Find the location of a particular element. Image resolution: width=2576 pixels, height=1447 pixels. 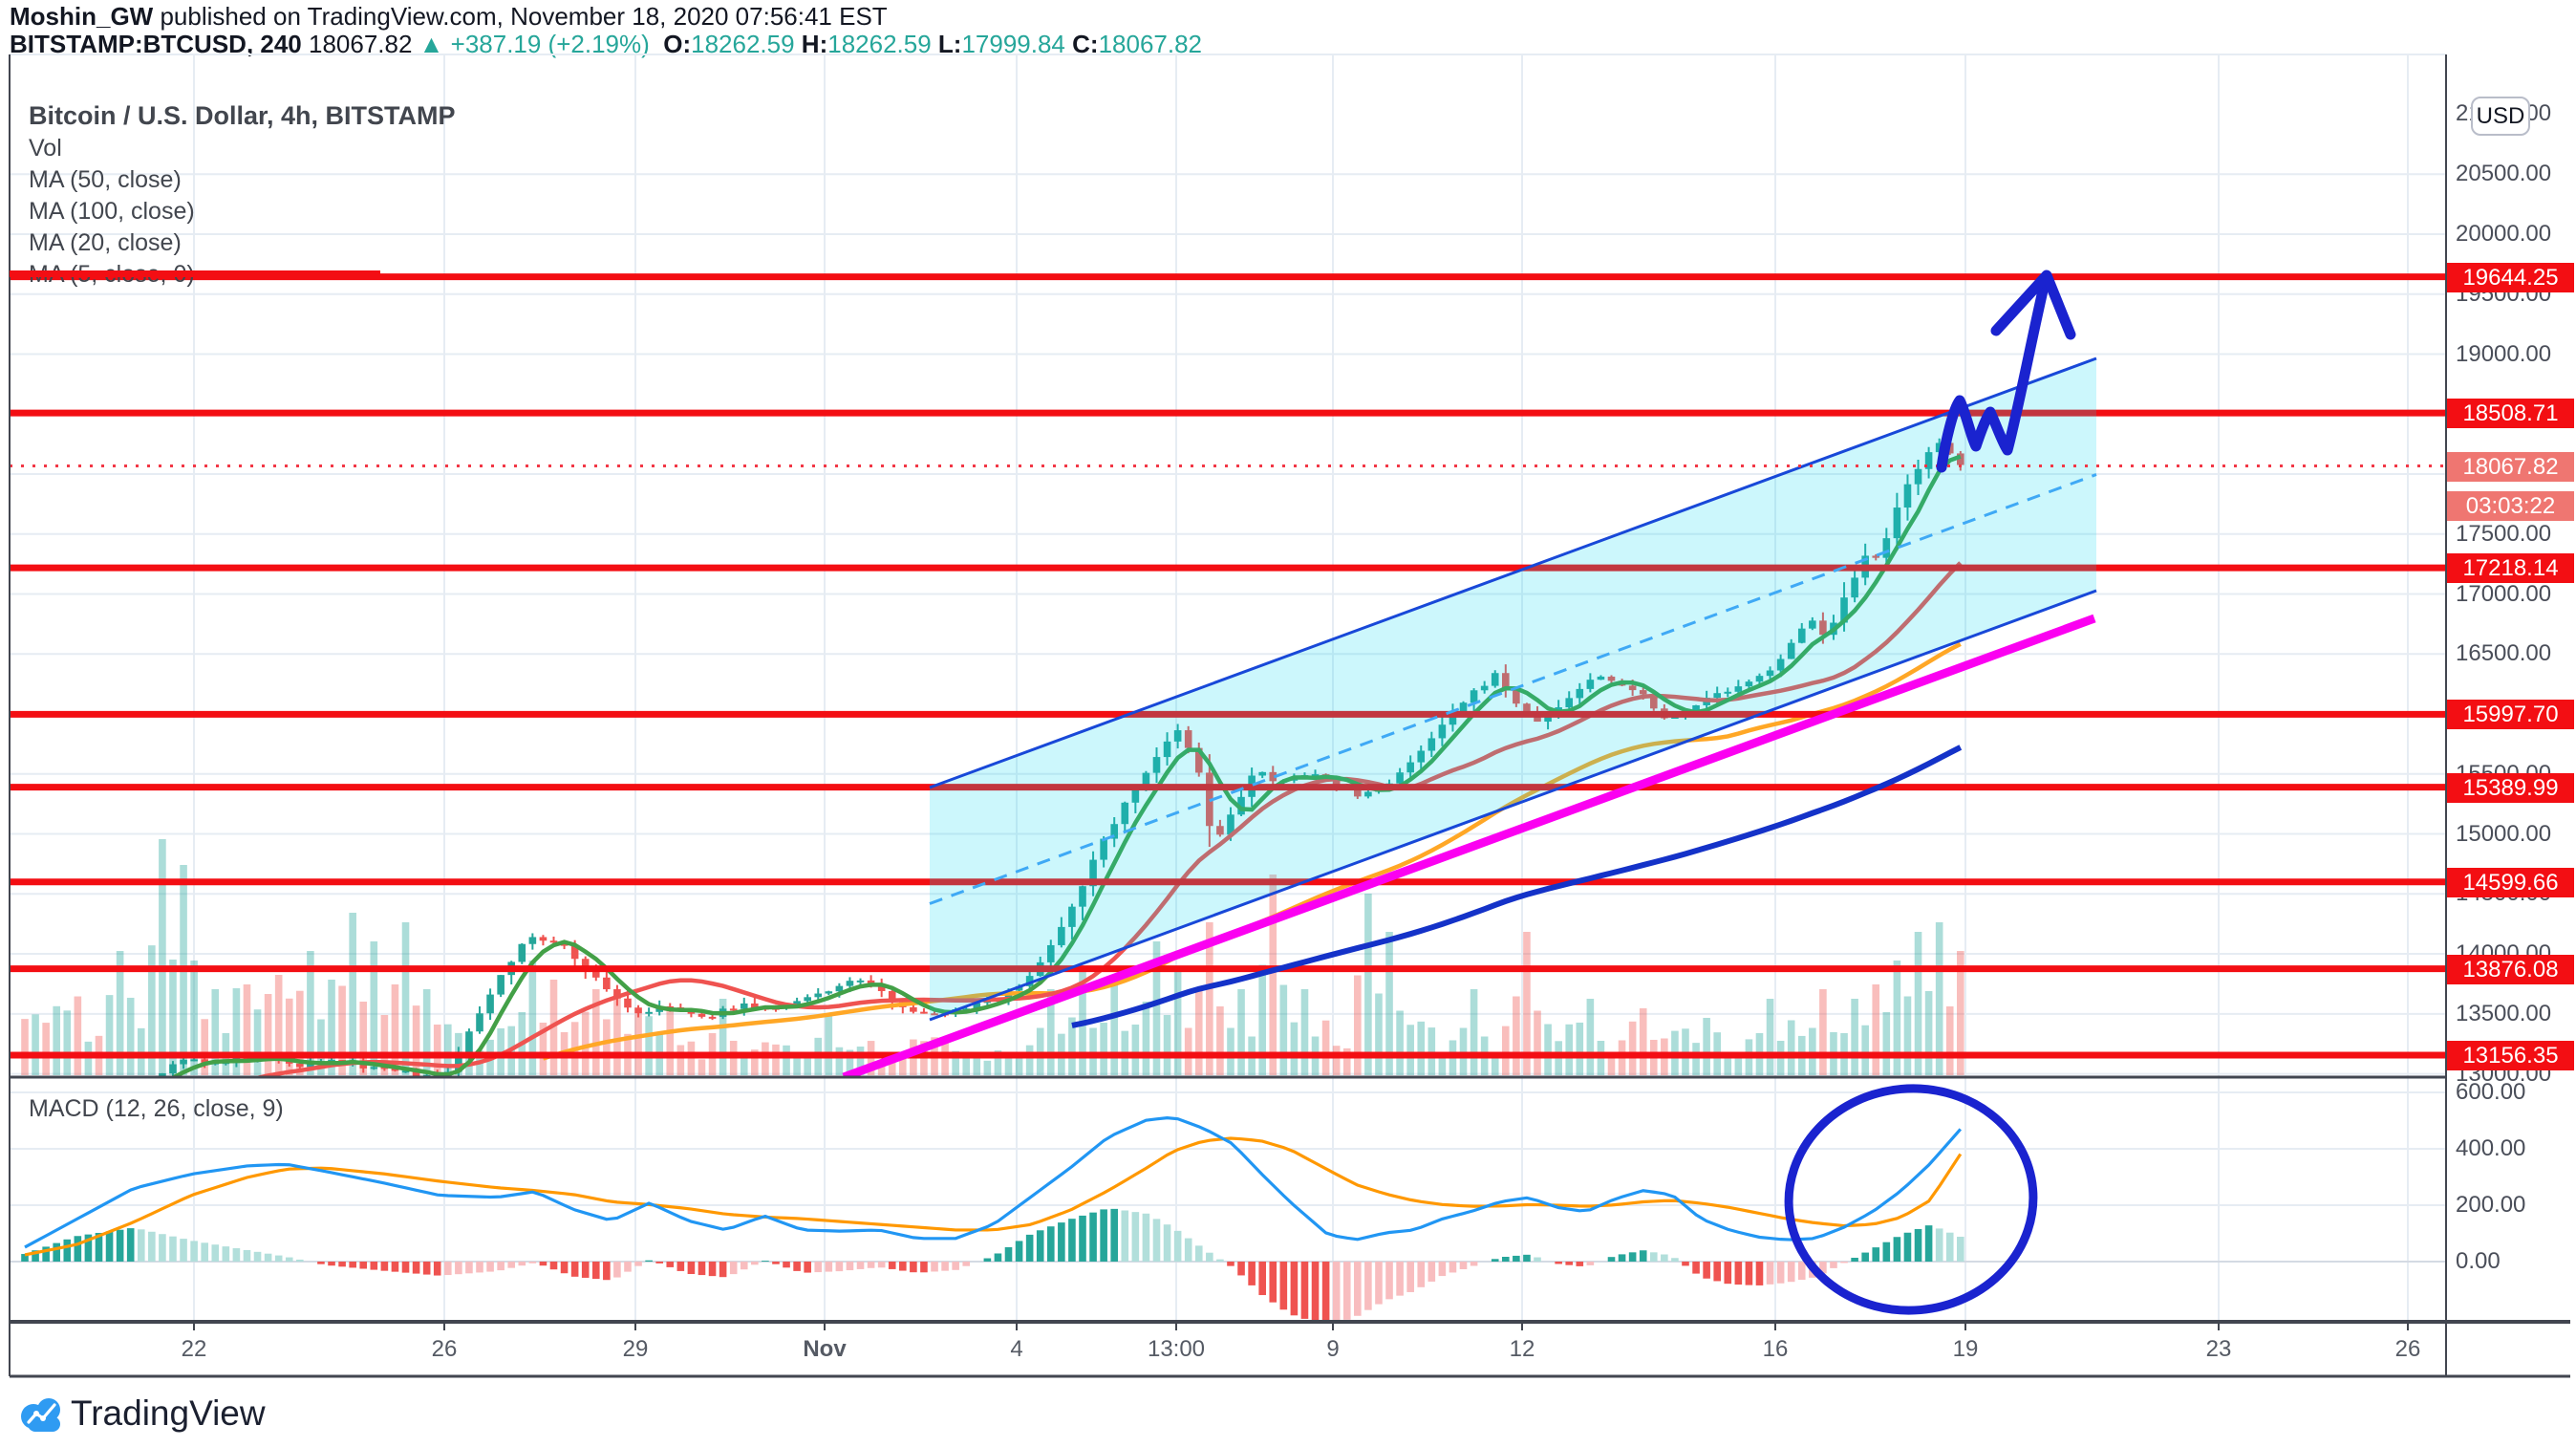

price-axis-label: 20000.00 is located at coordinates (2504, 234).